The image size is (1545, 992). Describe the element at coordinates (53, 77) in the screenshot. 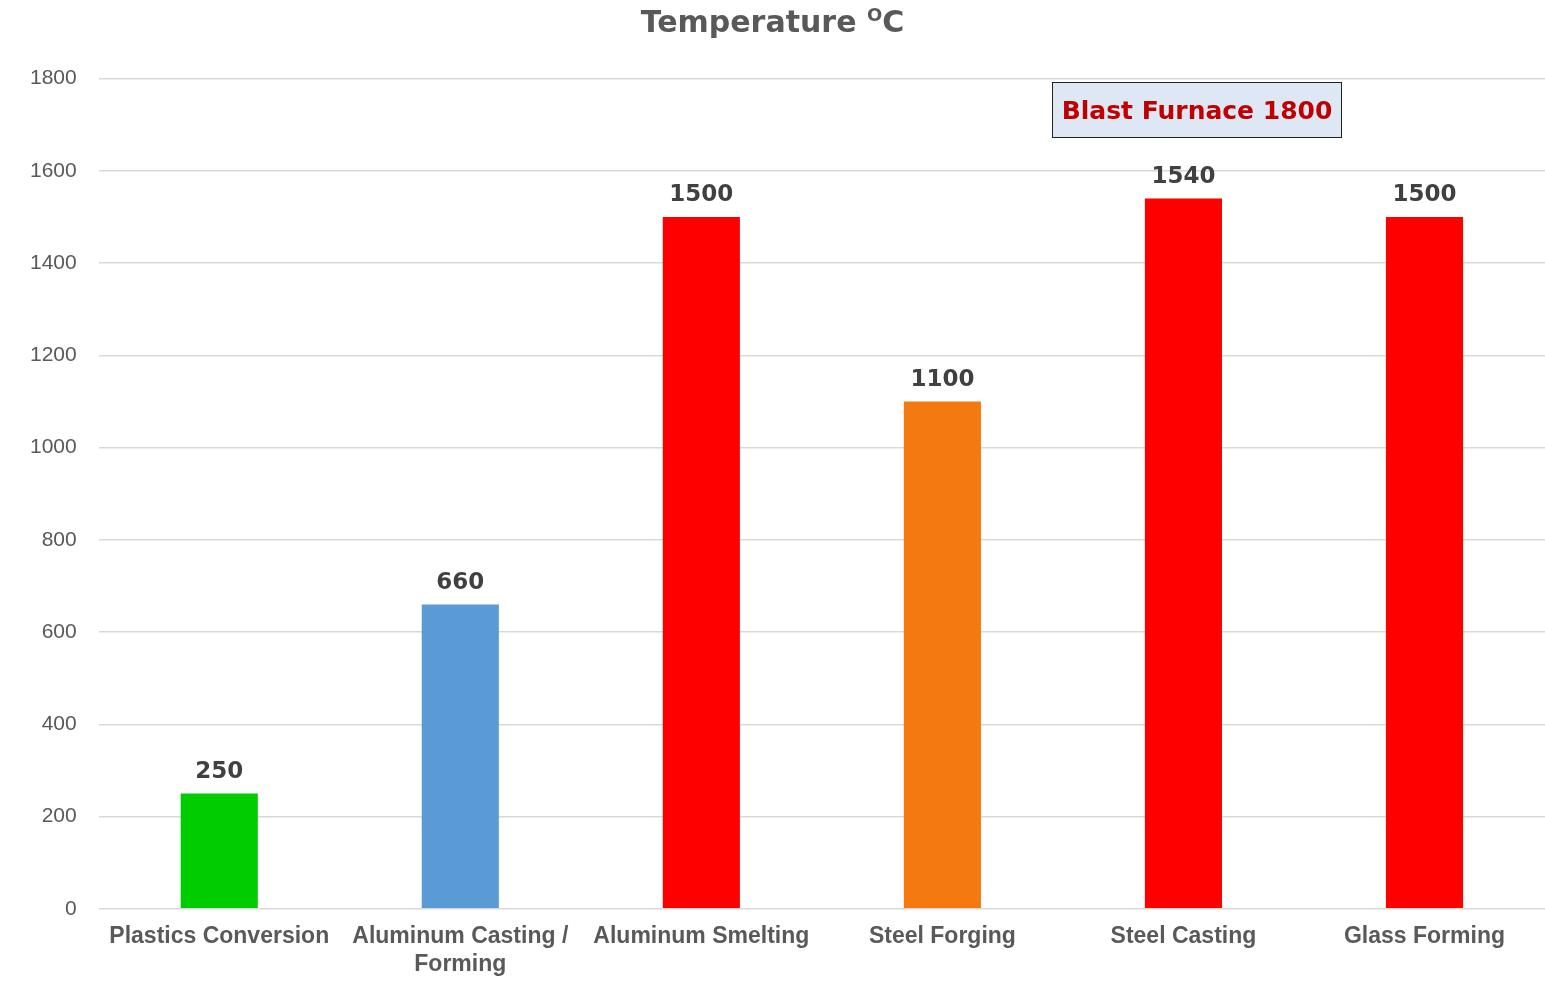

I see `y-tick-label: 1800` at that location.